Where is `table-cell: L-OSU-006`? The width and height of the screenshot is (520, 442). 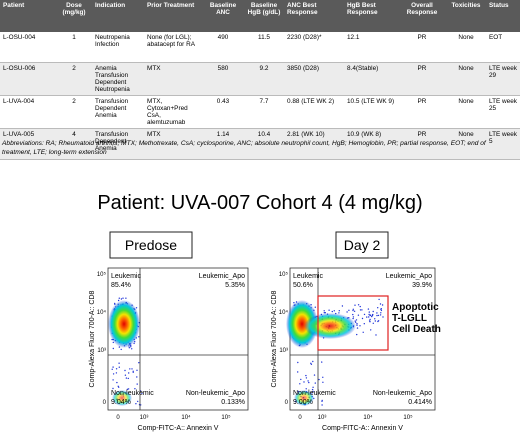
table-cell: L-OSU-006 is located at coordinates (28, 79).